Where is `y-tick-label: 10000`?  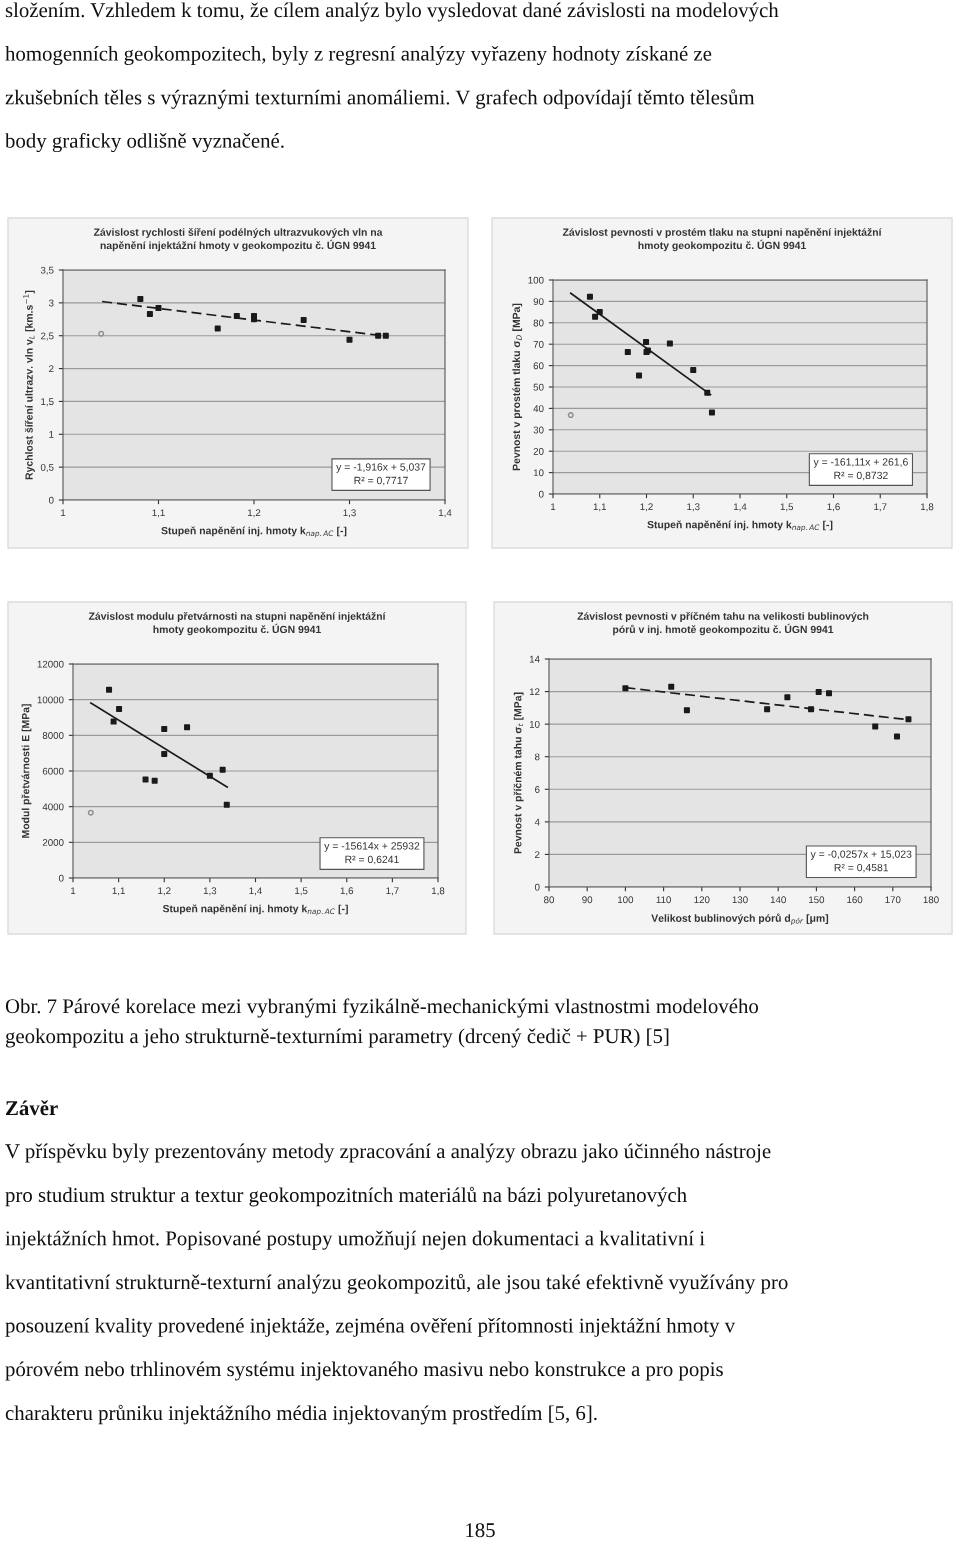 y-tick-label: 10000 is located at coordinates (50, 700).